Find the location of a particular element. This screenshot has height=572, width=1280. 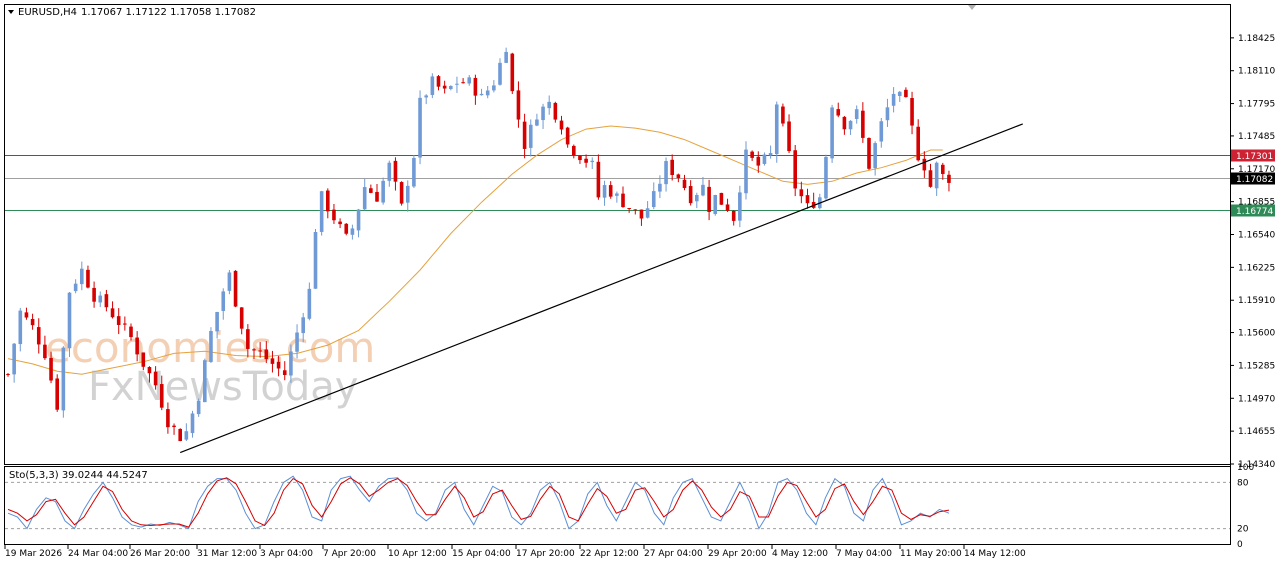

time-tick-label: 29 Apr 20:00 is located at coordinates (737, 554).